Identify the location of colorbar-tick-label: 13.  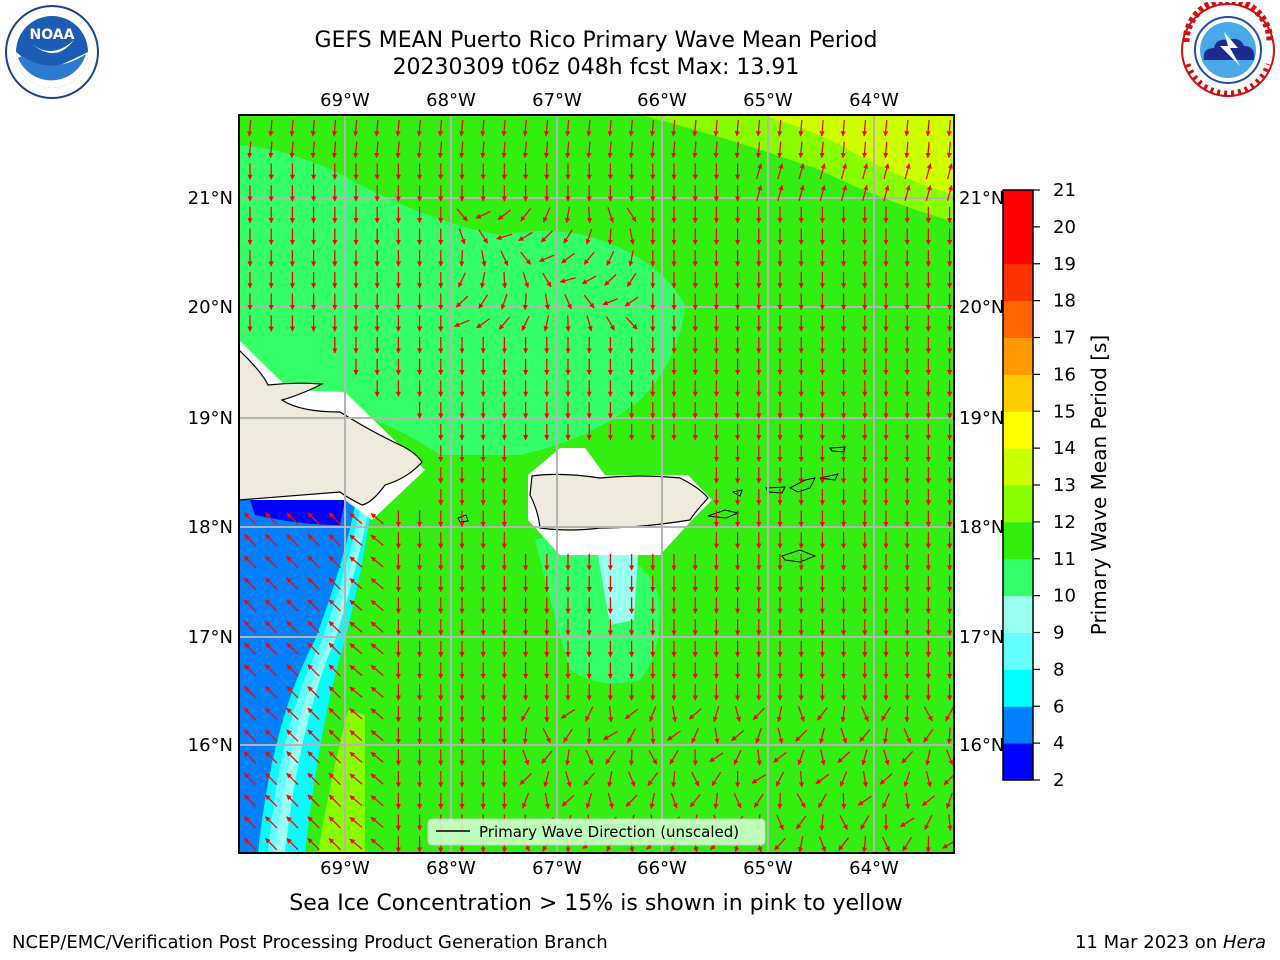
(1064, 485).